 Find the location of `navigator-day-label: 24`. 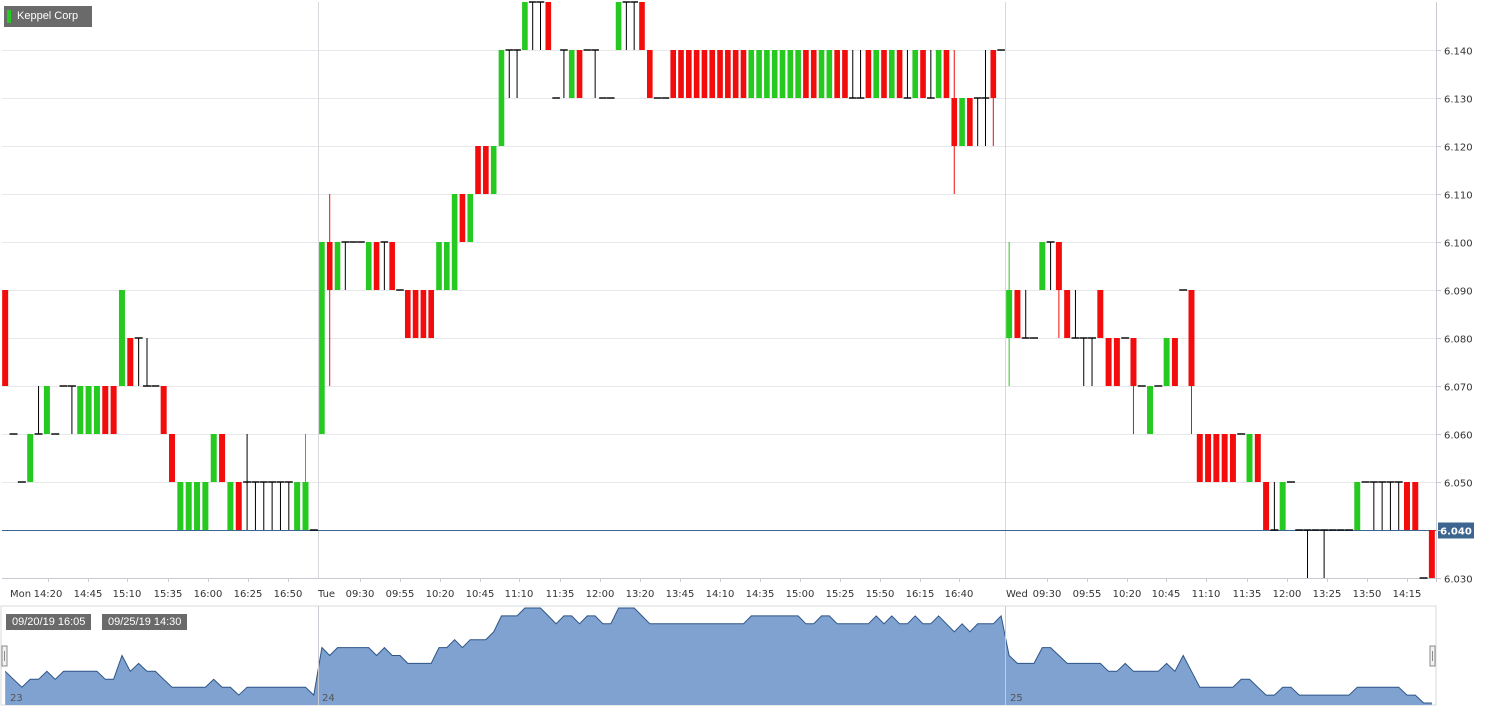

navigator-day-label: 24 is located at coordinates (328, 698).